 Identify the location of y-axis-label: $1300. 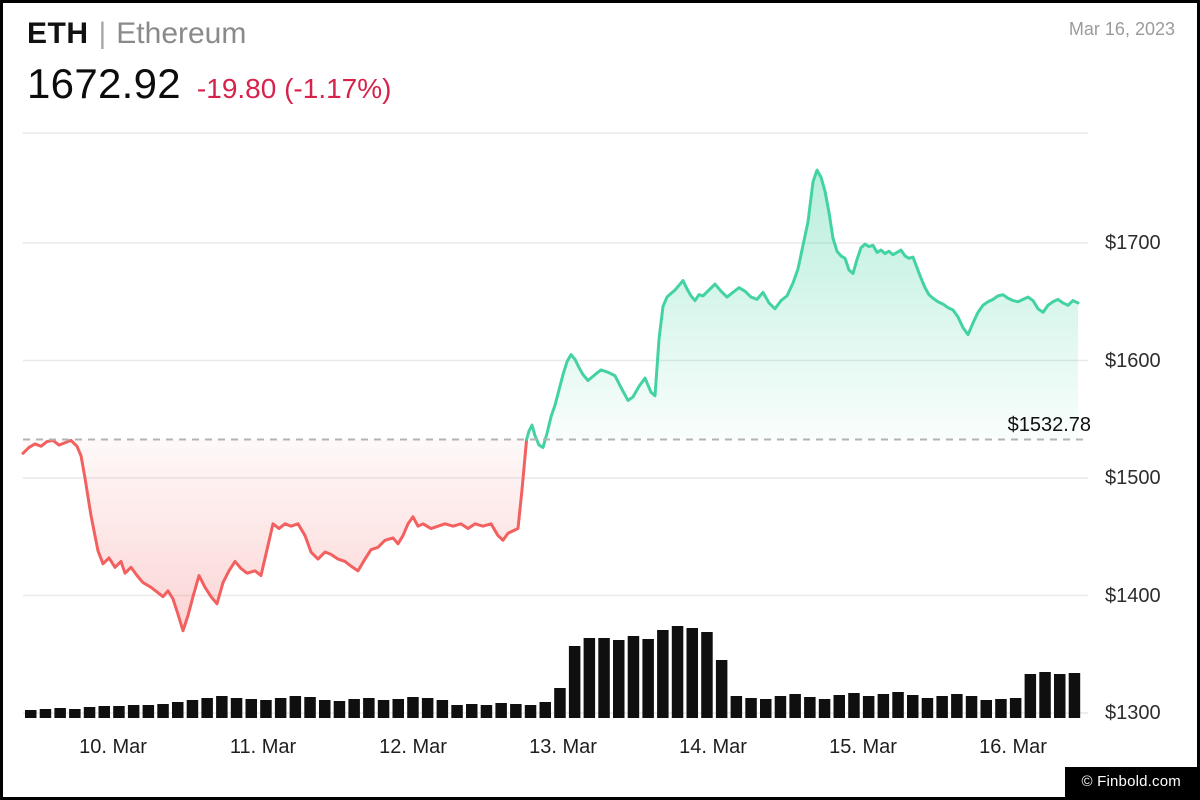
(1133, 713).